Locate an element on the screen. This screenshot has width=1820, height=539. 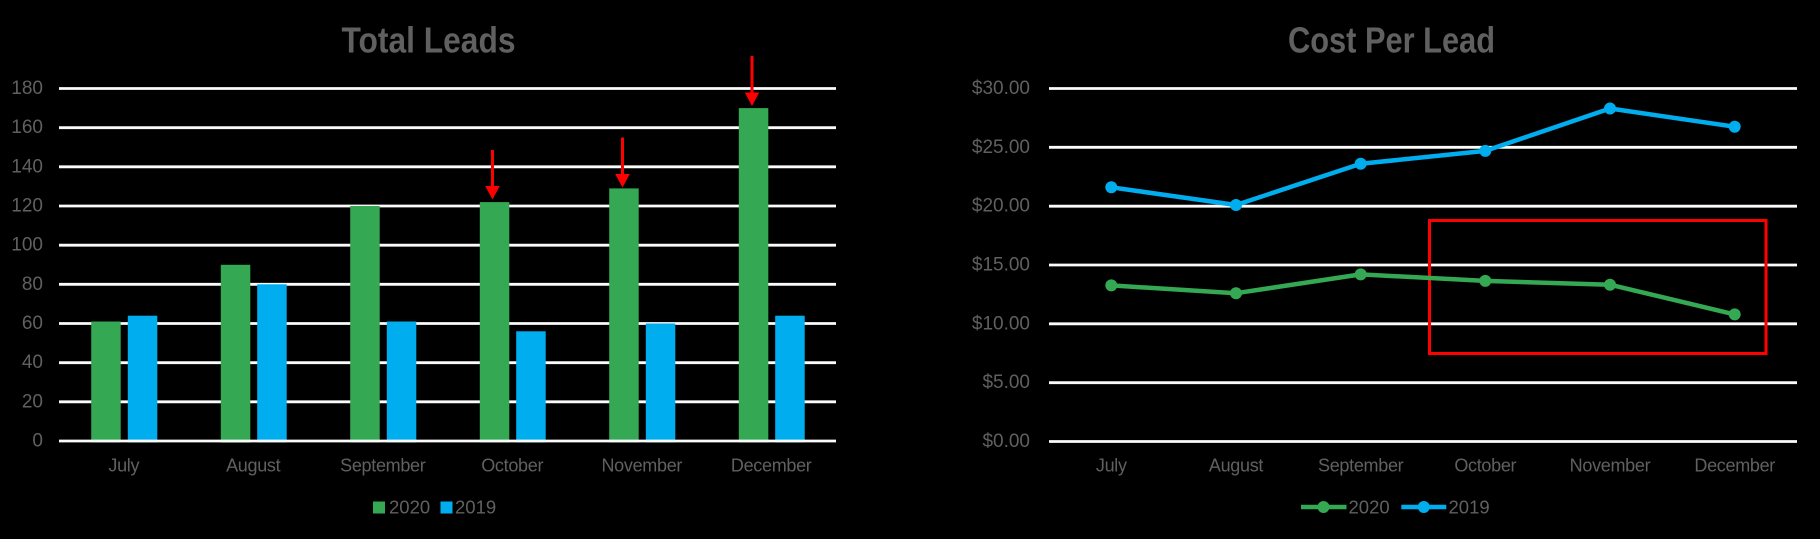
svg-text: 20 is located at coordinates (32, 401).